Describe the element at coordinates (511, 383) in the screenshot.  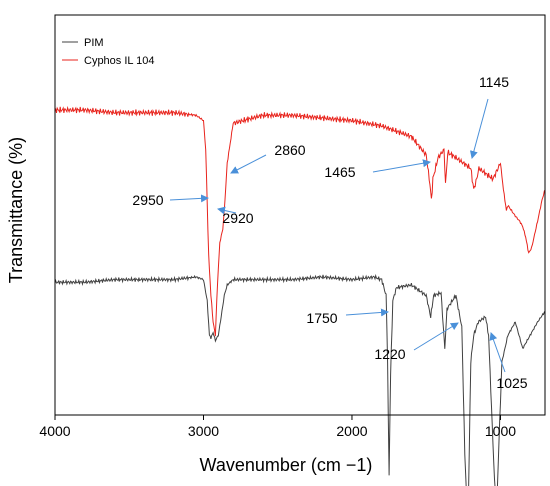
I see `annotation-label-1025: 1025` at that location.